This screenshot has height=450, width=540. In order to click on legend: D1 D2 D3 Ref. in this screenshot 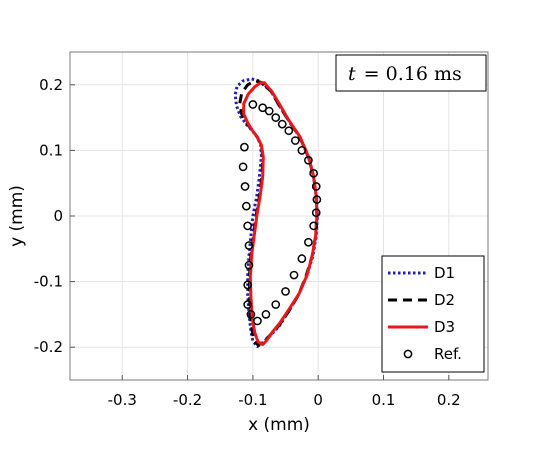, I will do `click(433, 314)`.